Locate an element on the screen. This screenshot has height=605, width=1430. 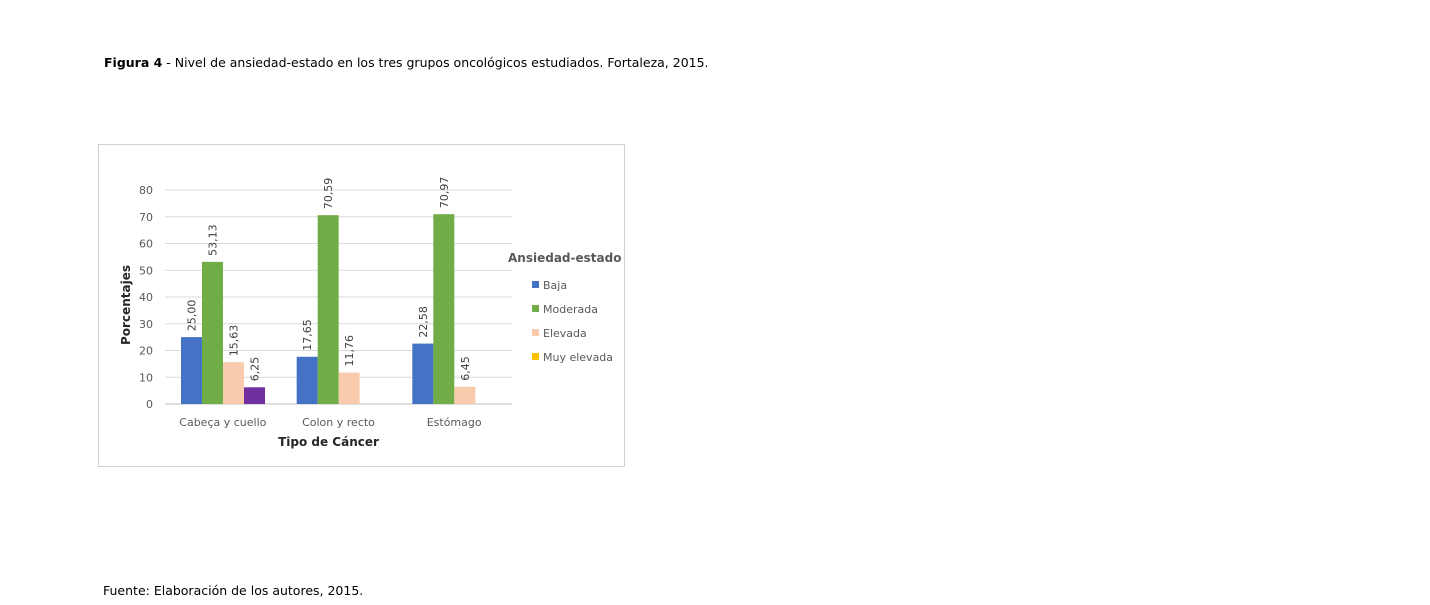
y-tick-label: 0 is located at coordinates (149, 404).